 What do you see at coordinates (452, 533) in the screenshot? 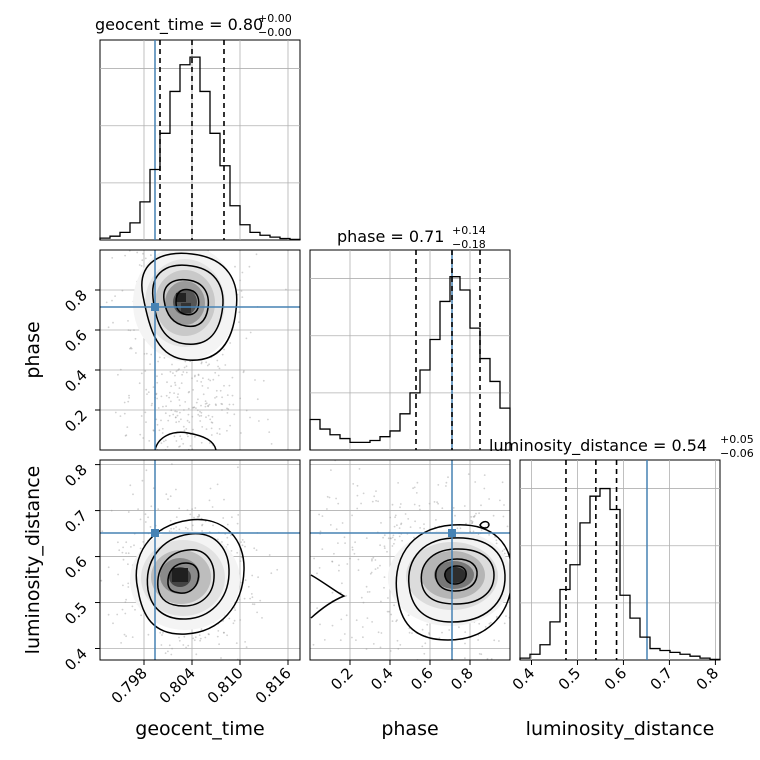
I see `truth-marker` at bounding box center [452, 533].